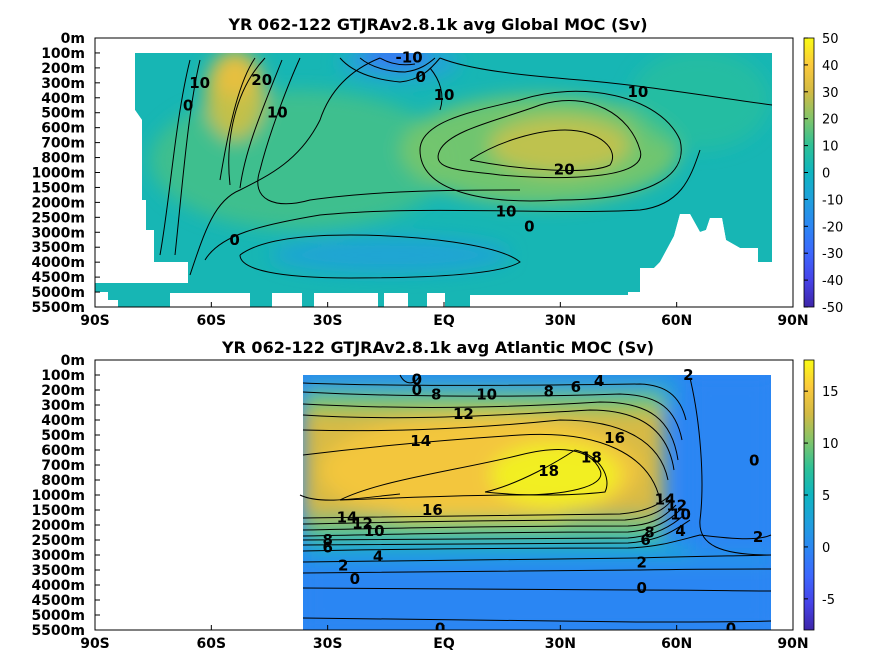 Image resolution: width=875 pixels, height=656 pixels. Describe the element at coordinates (58, 203) in the screenshot. I see `global-y-tick-label: 2000m` at that location.